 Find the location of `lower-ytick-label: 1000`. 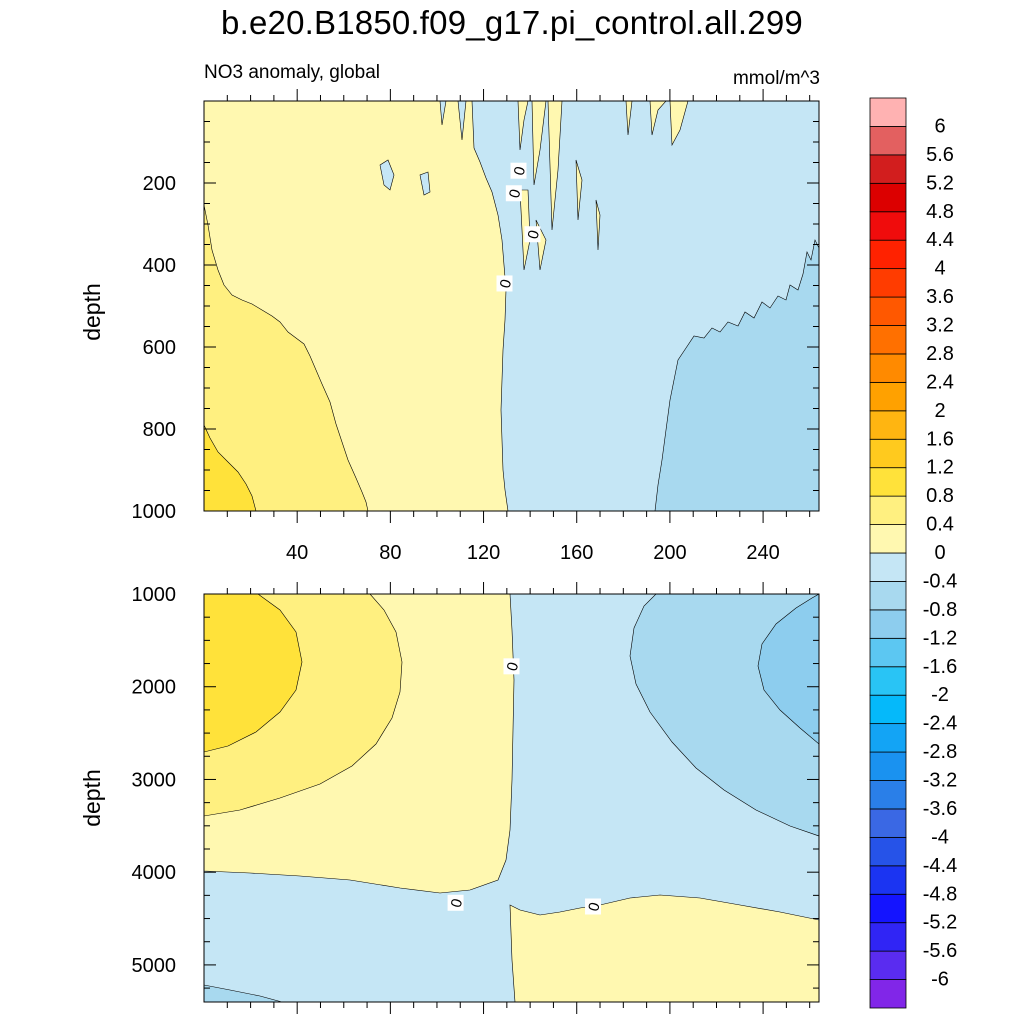

lower-ytick-label: 1000 is located at coordinates (154, 595).